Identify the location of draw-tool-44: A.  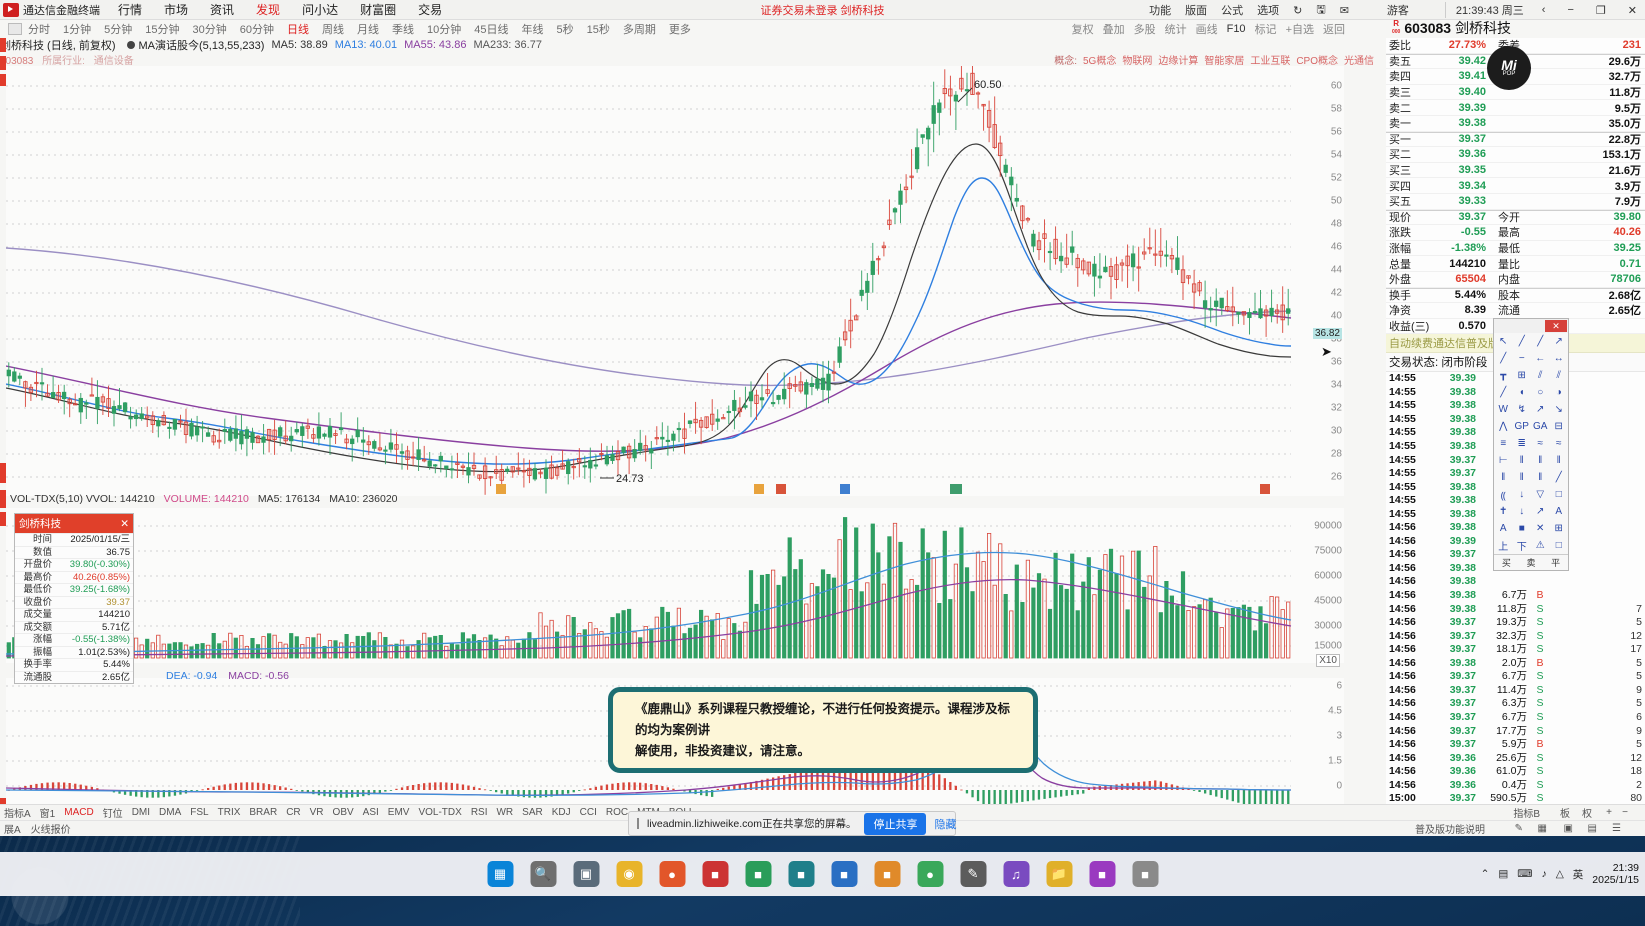
(1503, 528).